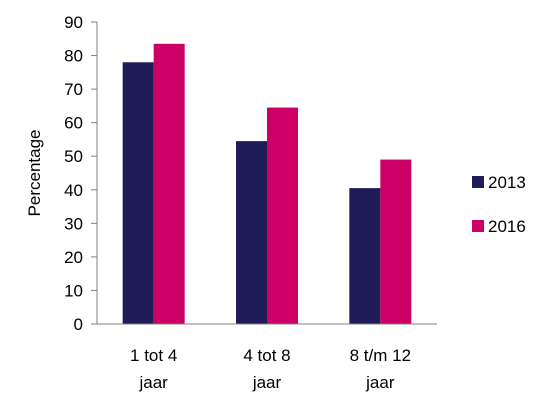  I want to click on x-category-label-line: 1 tot 4, so click(153, 355).